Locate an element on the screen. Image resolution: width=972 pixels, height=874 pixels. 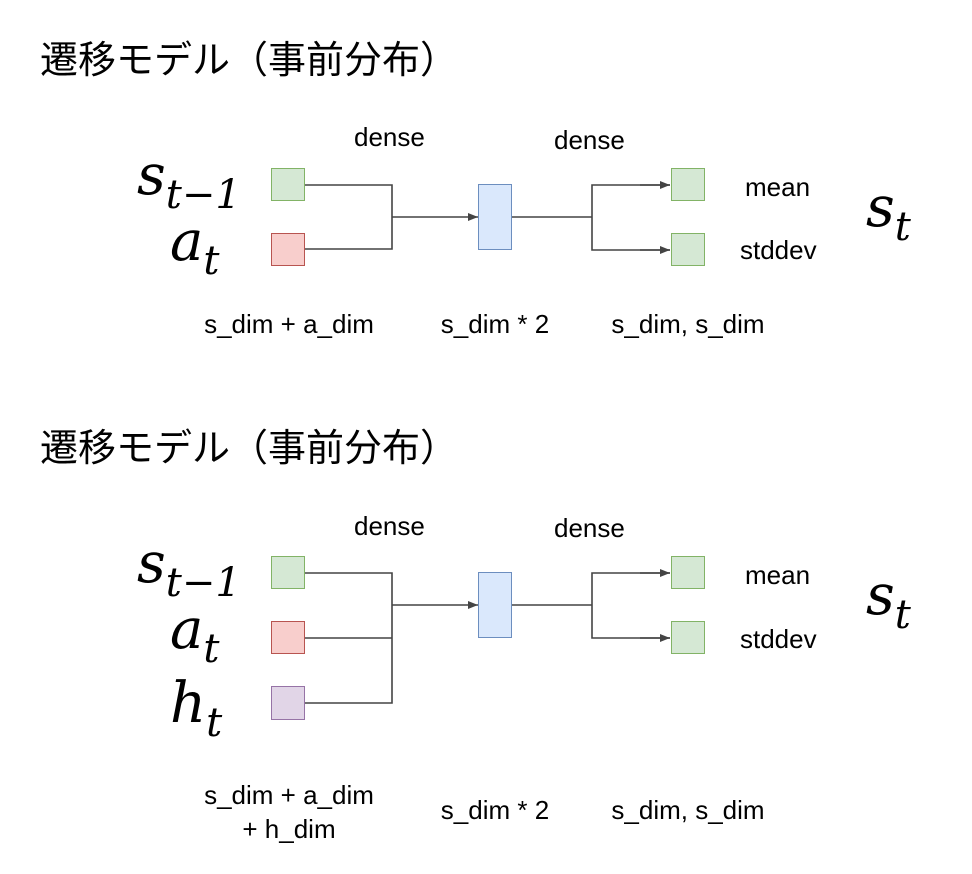
diagram2-hidden-dim: s_dim * 2 is located at coordinates (495, 810).